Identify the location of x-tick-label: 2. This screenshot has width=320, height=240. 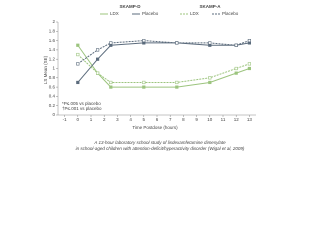
(104, 119).